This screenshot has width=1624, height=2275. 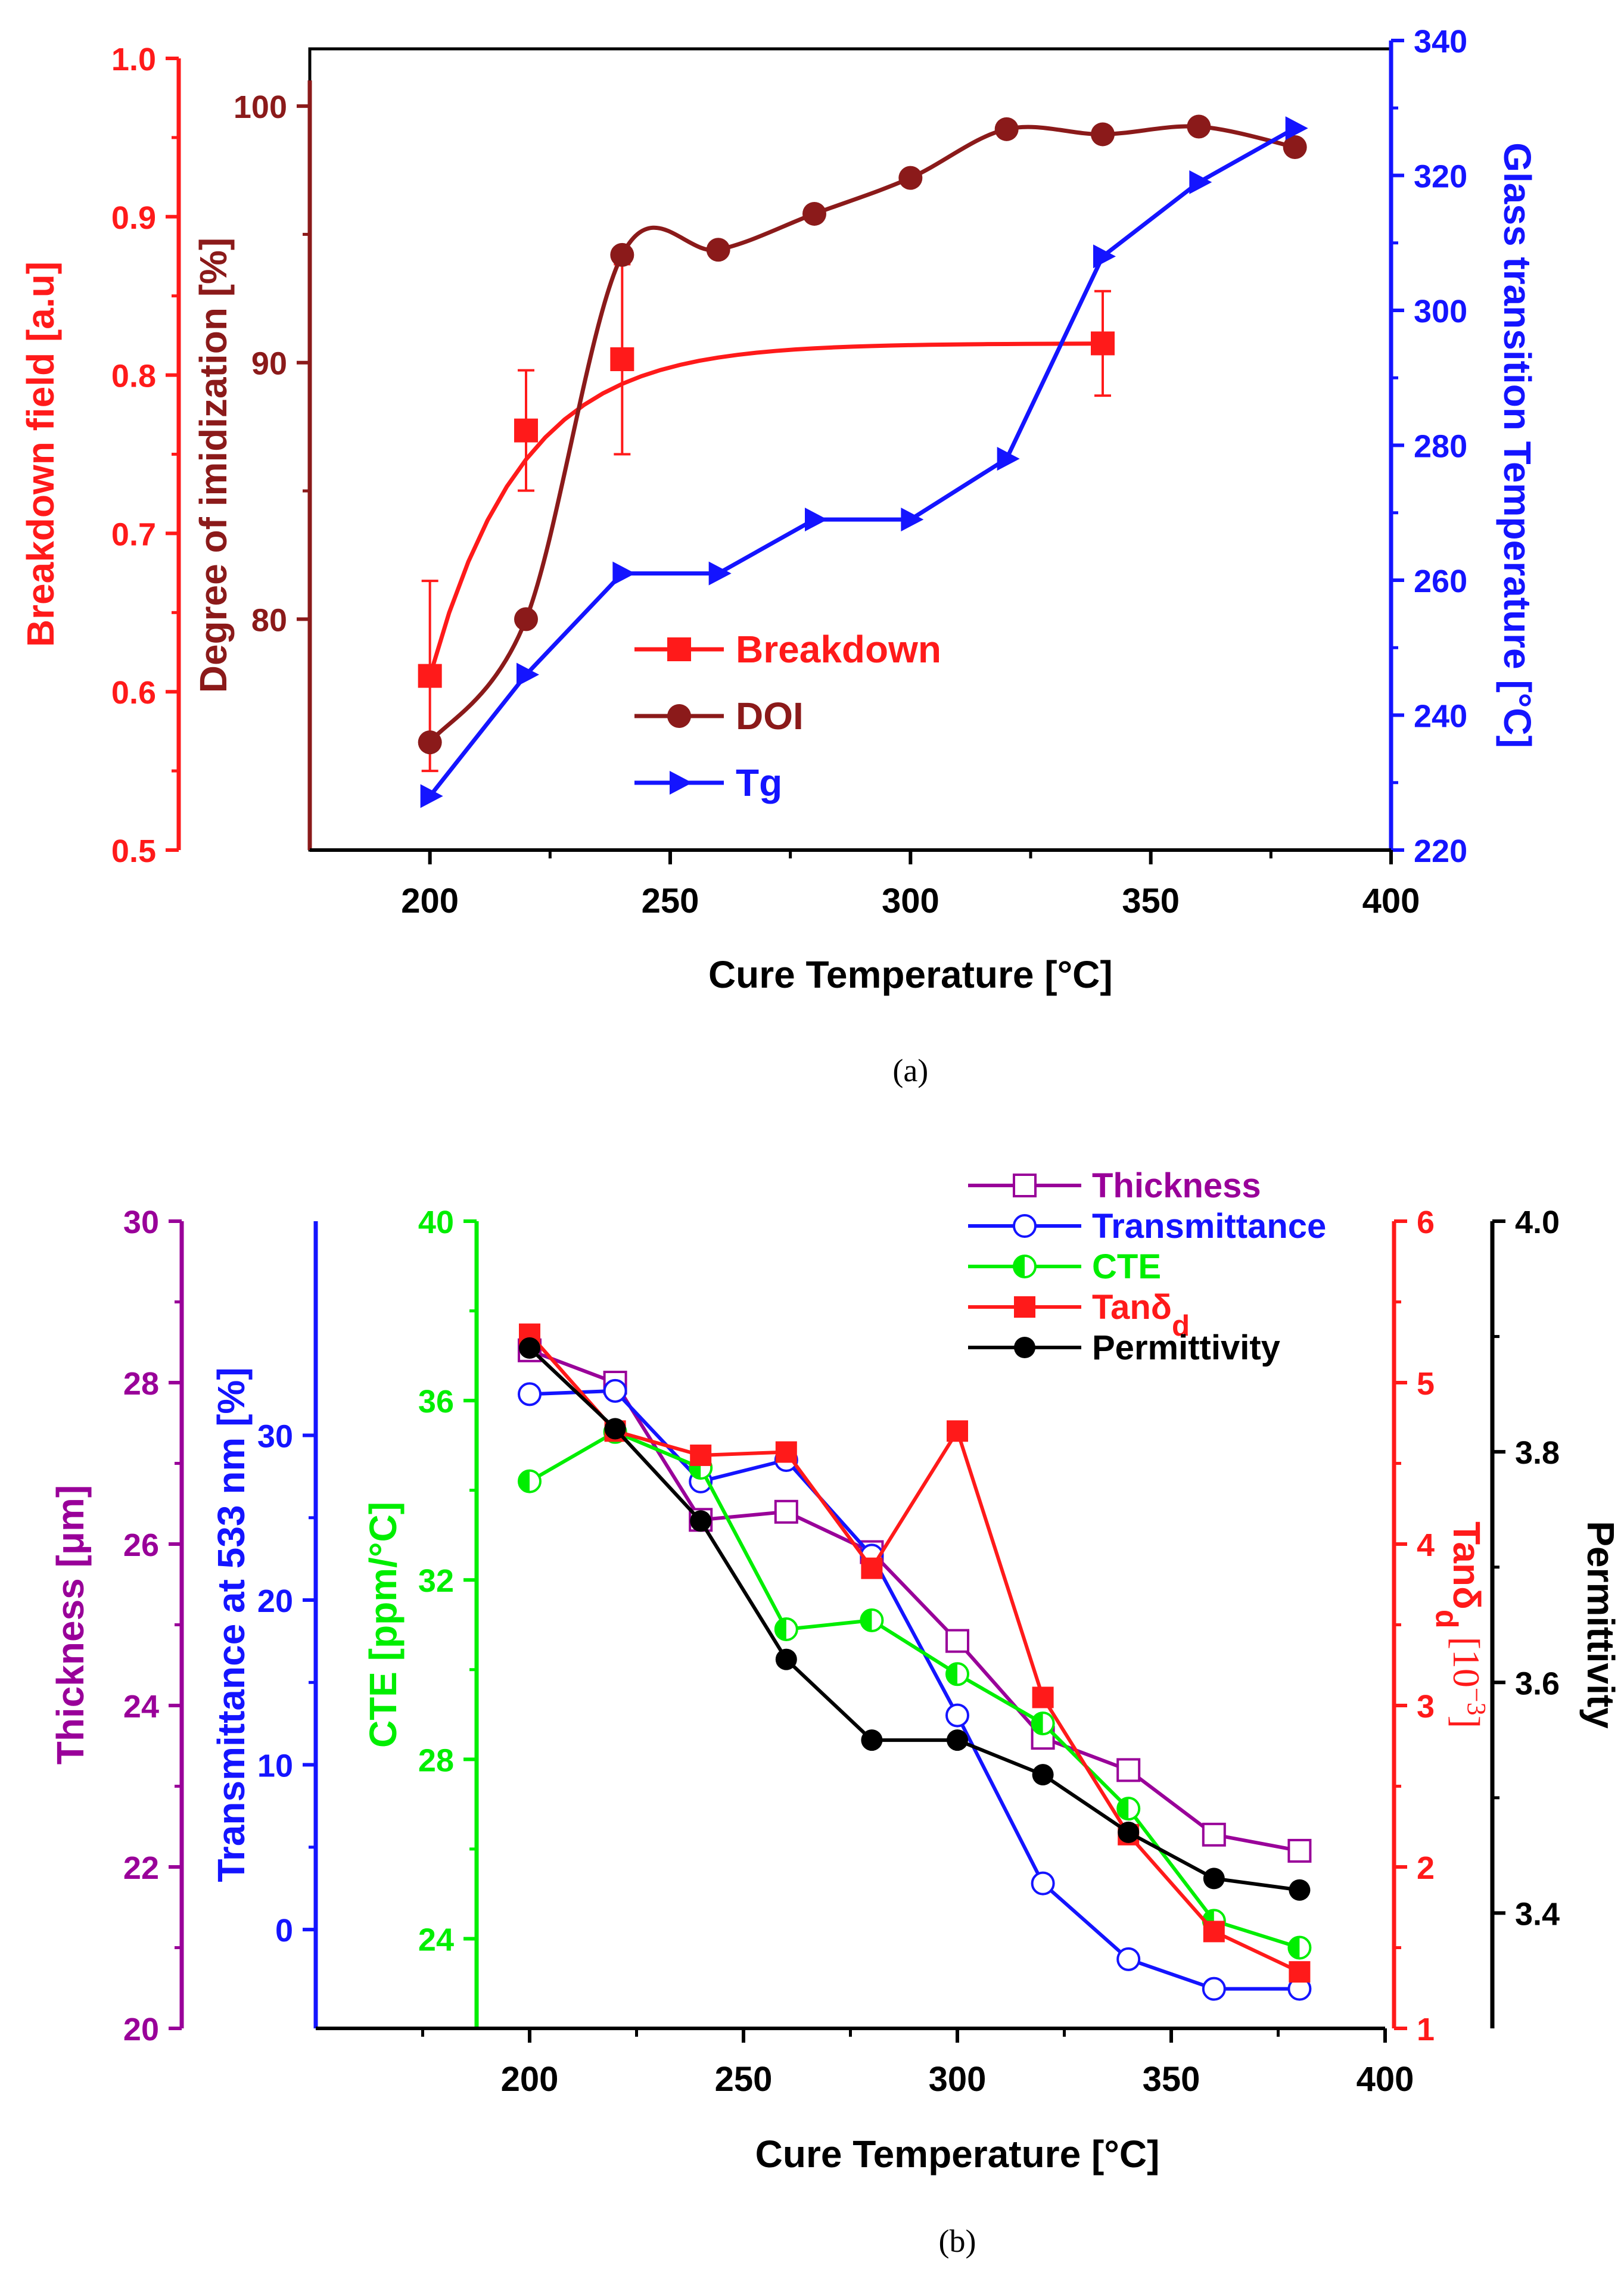 I want to click on series-permittivity, so click(x=915, y=1619).